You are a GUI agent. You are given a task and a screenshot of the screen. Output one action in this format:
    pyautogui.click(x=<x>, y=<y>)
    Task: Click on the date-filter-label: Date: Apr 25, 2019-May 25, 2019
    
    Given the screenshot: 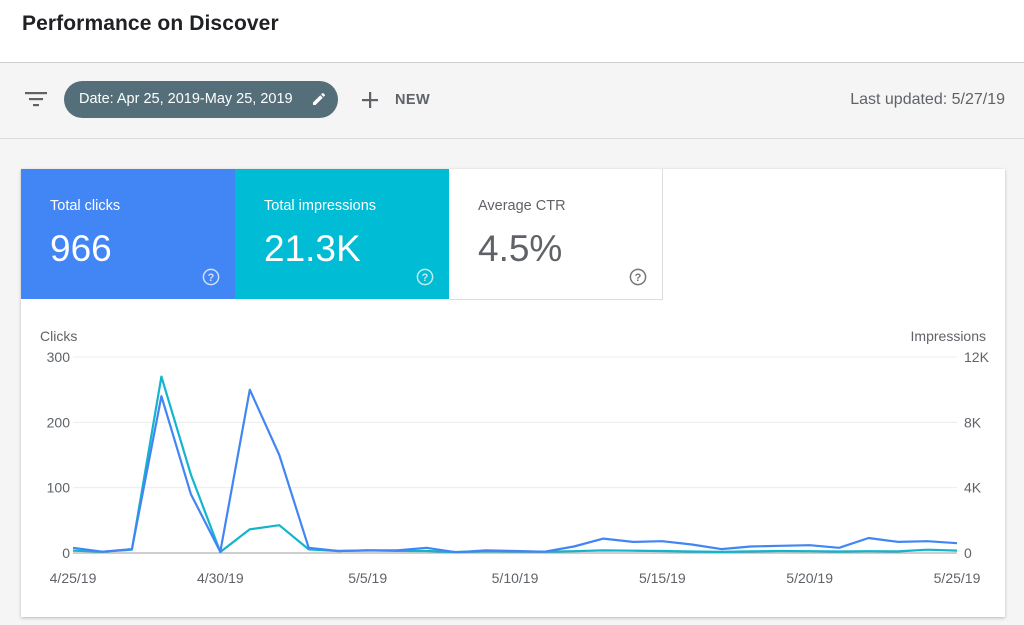 What is the action you would take?
    pyautogui.click(x=186, y=99)
    